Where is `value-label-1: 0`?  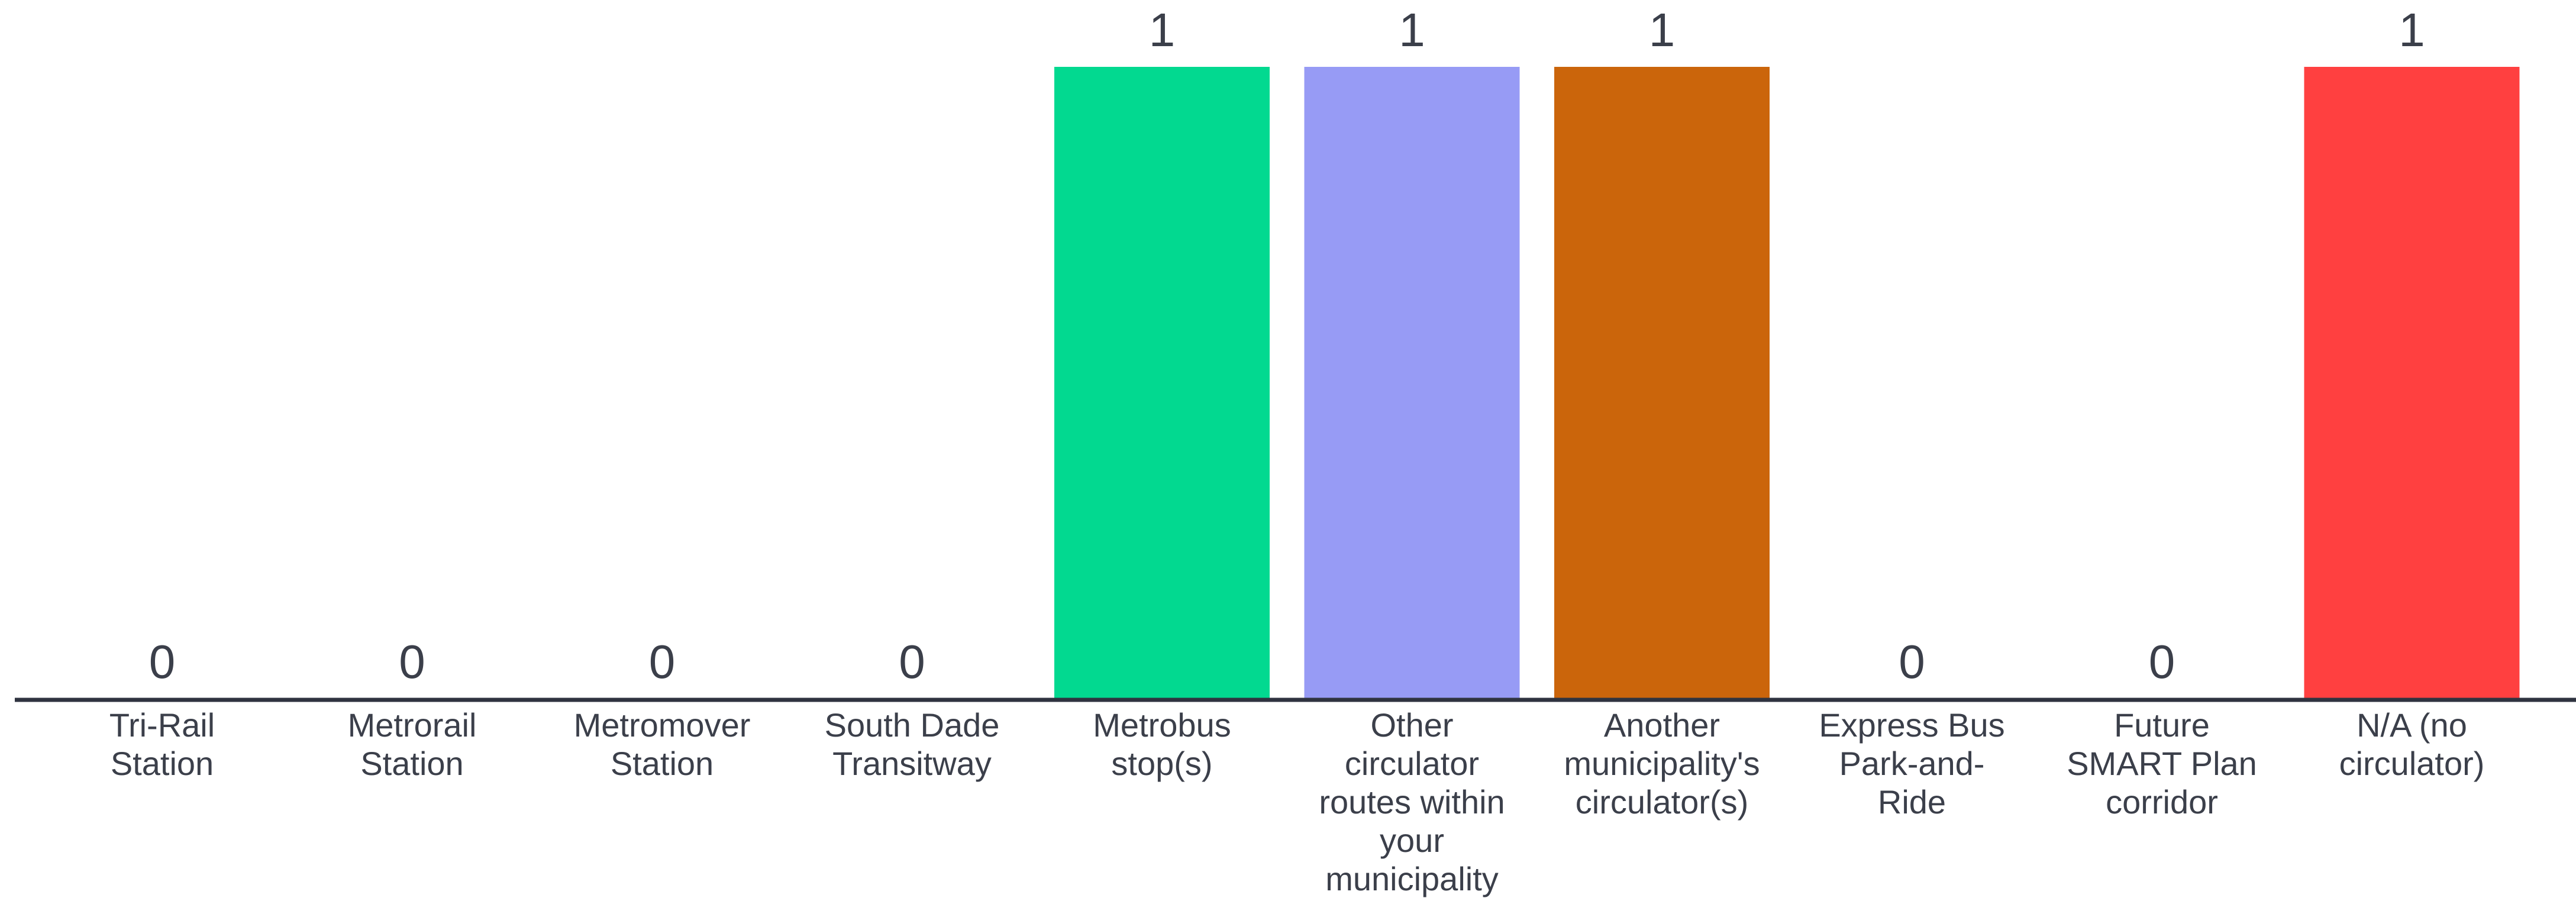 value-label-1: 0 is located at coordinates (412, 661).